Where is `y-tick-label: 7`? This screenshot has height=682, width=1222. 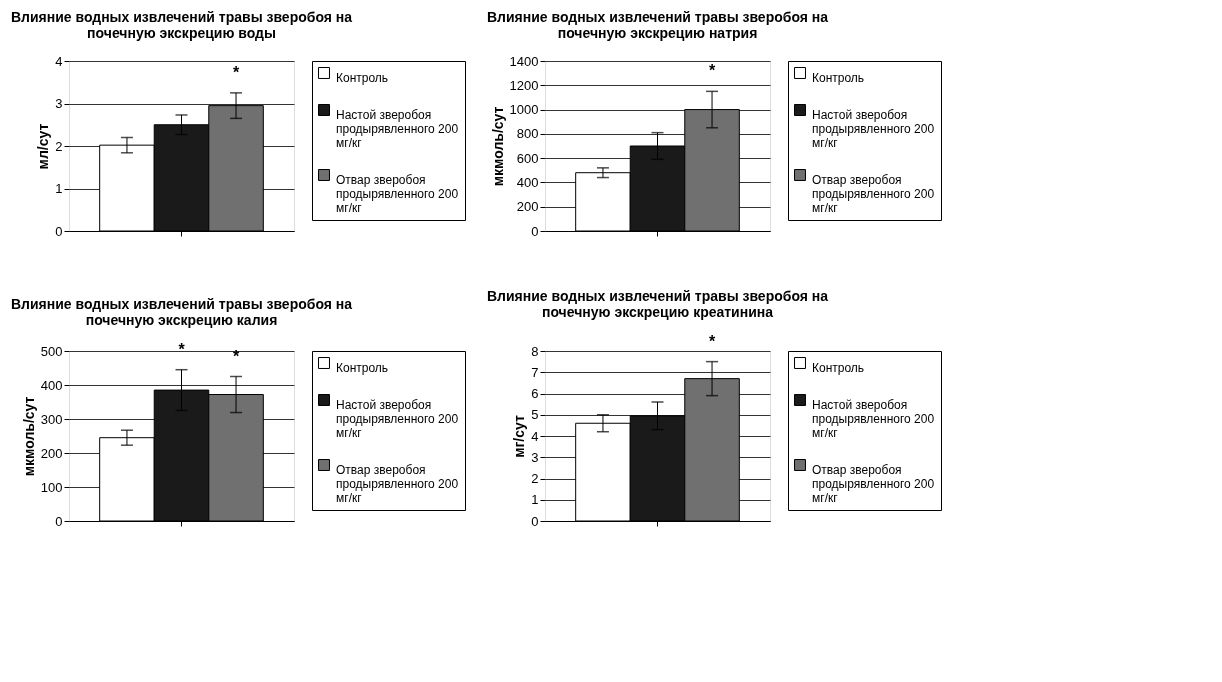
y-tick-label: 7 is located at coordinates (535, 372).